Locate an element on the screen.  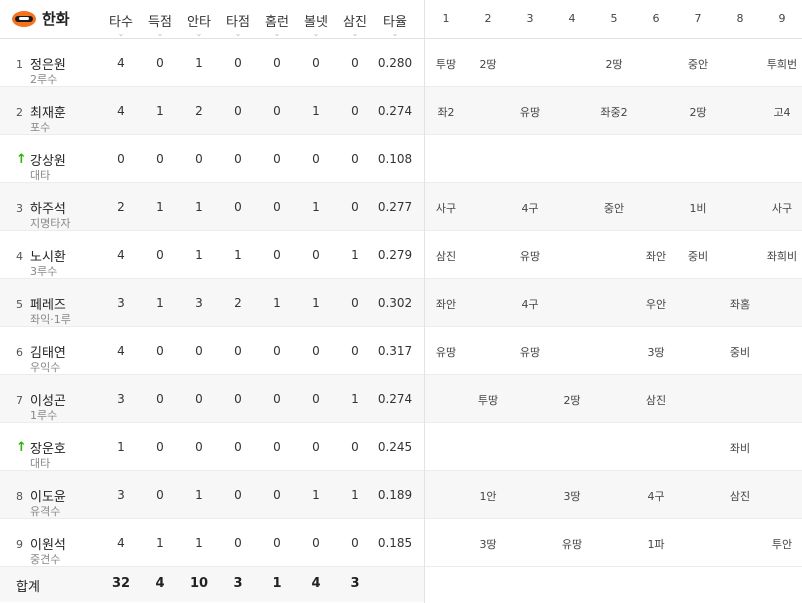
column-header: 볼넷 ⌄ is located at coordinates (316, 24).